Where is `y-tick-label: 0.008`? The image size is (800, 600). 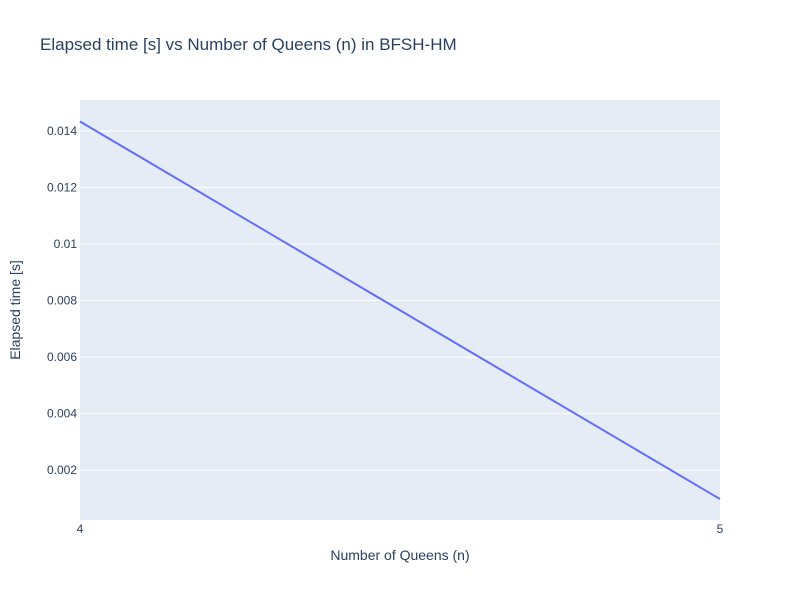
y-tick-label: 0.008 is located at coordinates (62, 301).